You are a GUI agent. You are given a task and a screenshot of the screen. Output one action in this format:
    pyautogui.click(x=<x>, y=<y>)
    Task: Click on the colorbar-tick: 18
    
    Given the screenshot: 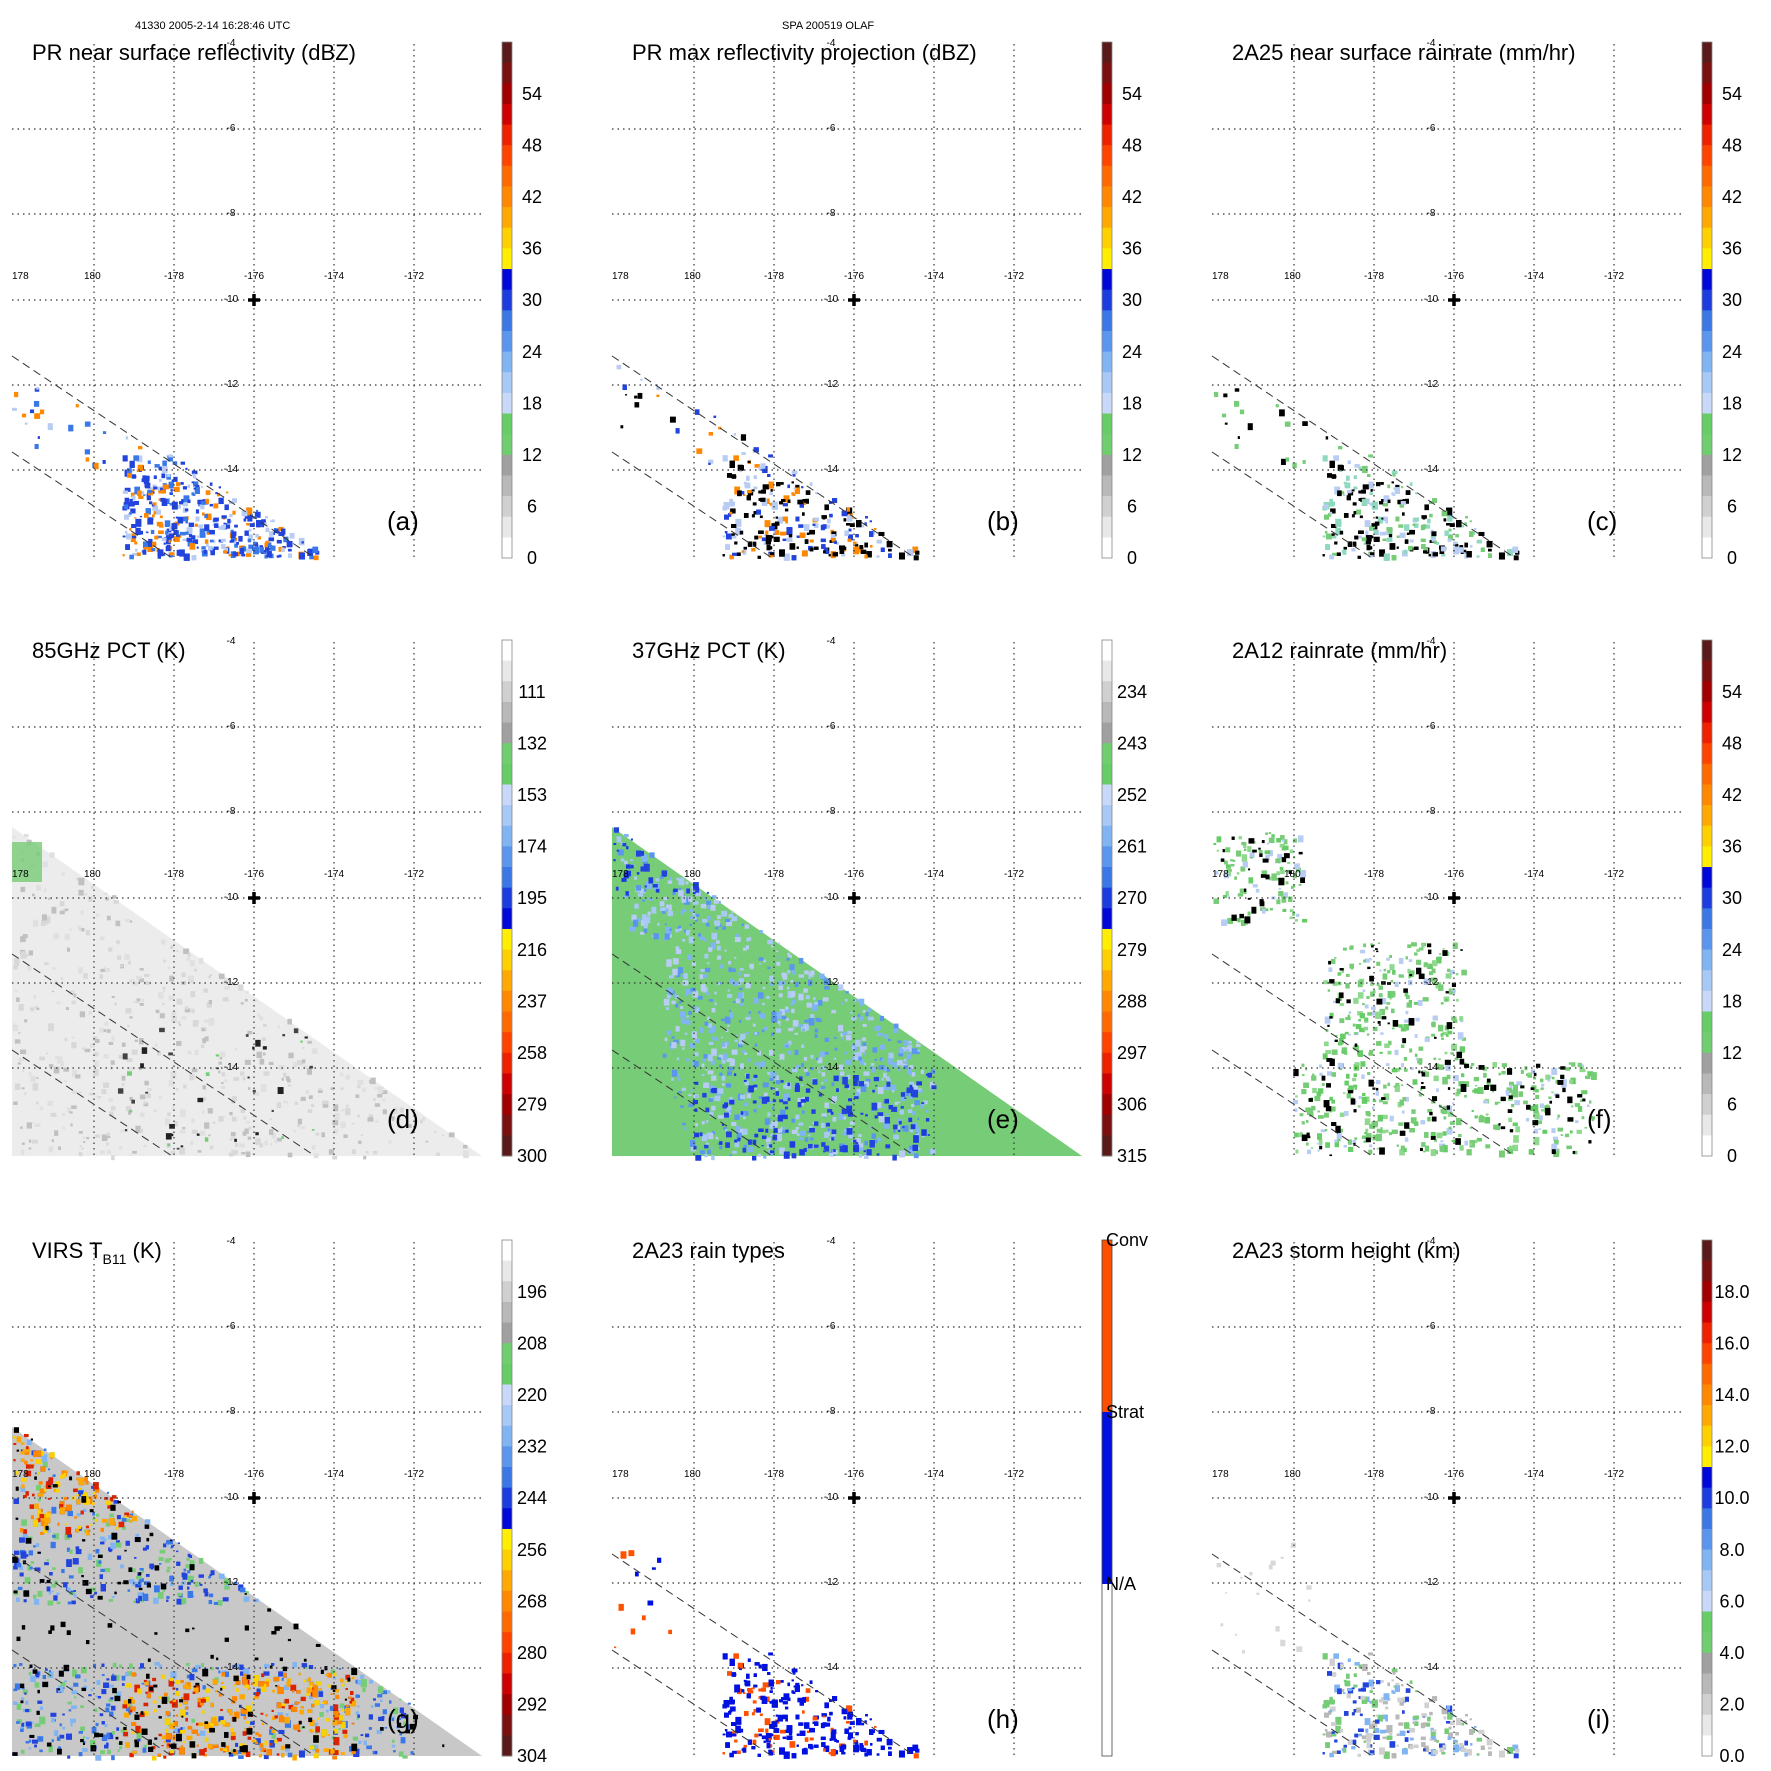 What is the action you would take?
    pyautogui.click(x=532, y=403)
    